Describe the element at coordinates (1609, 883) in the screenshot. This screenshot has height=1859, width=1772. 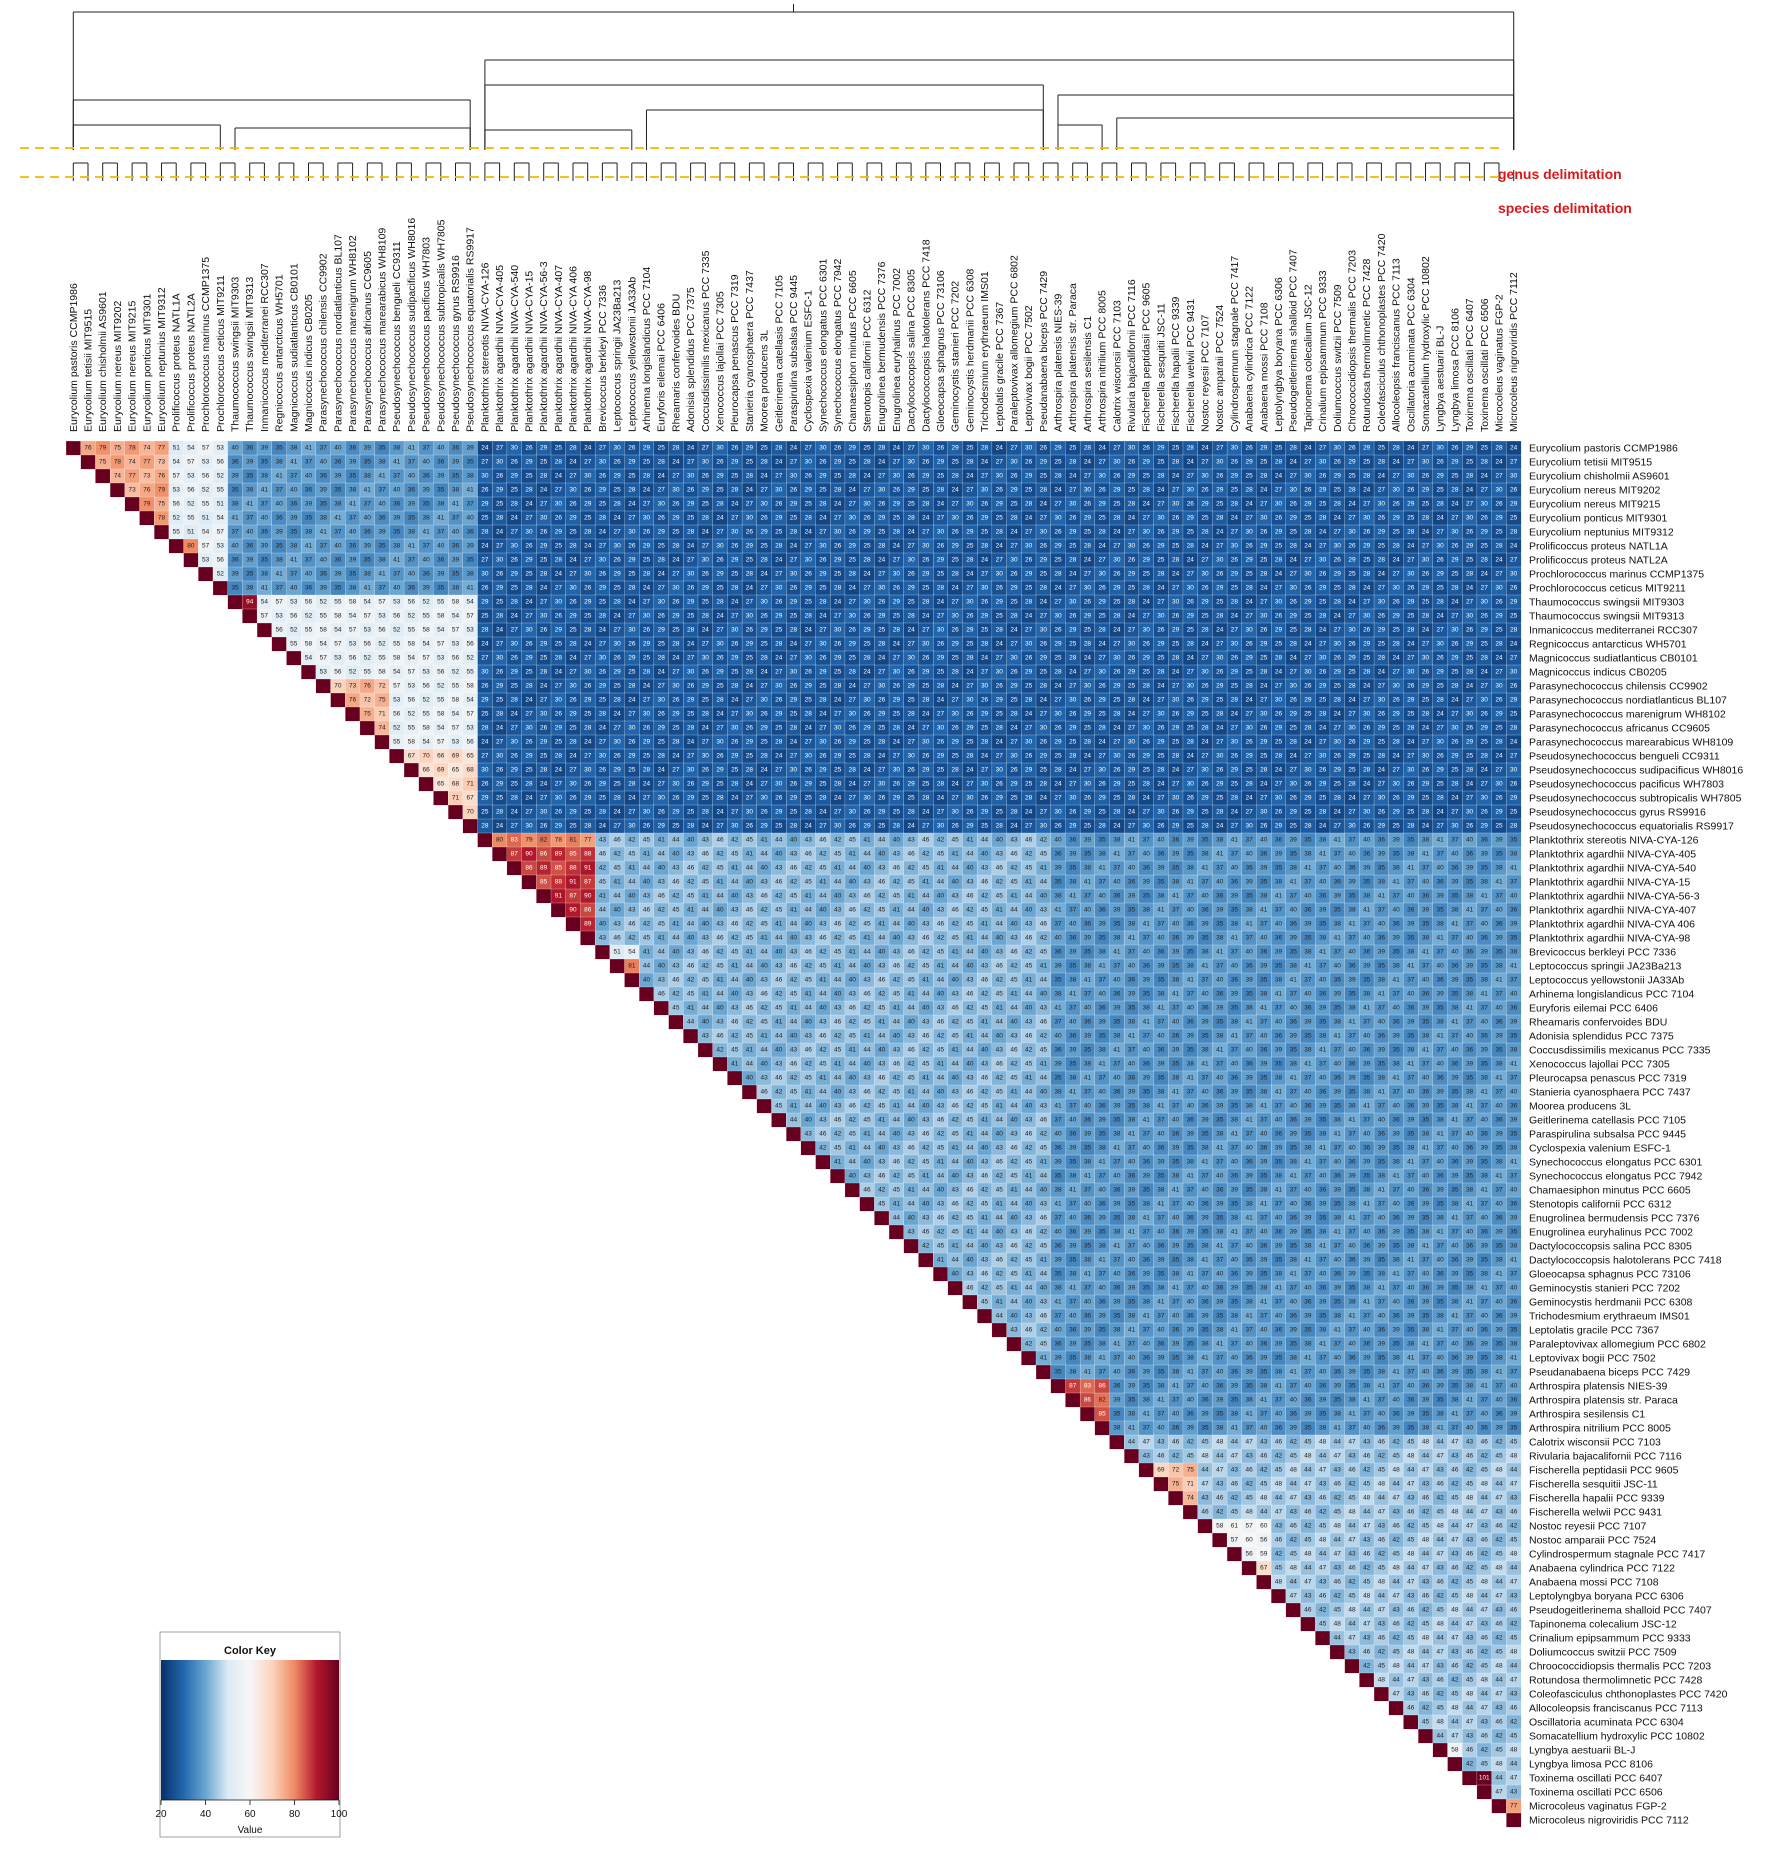
I see `row-label: Planktothrix agardhii NIVA-CYA-15` at that location.